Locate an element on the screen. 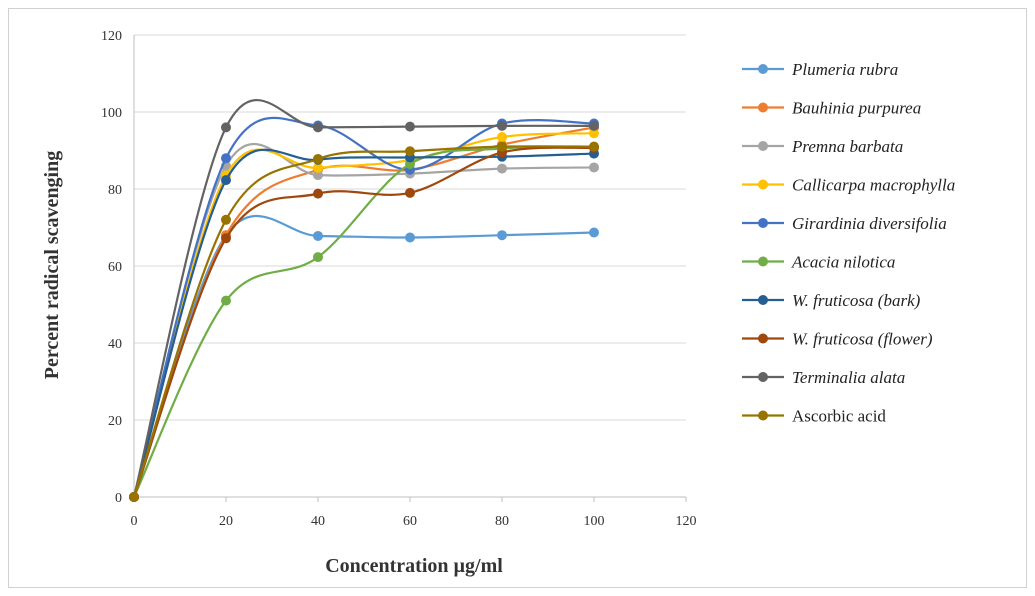 Image resolution: width=1035 pixels, height=596 pixels. legend-label: Girardinia diversifolia is located at coordinates (869, 223).